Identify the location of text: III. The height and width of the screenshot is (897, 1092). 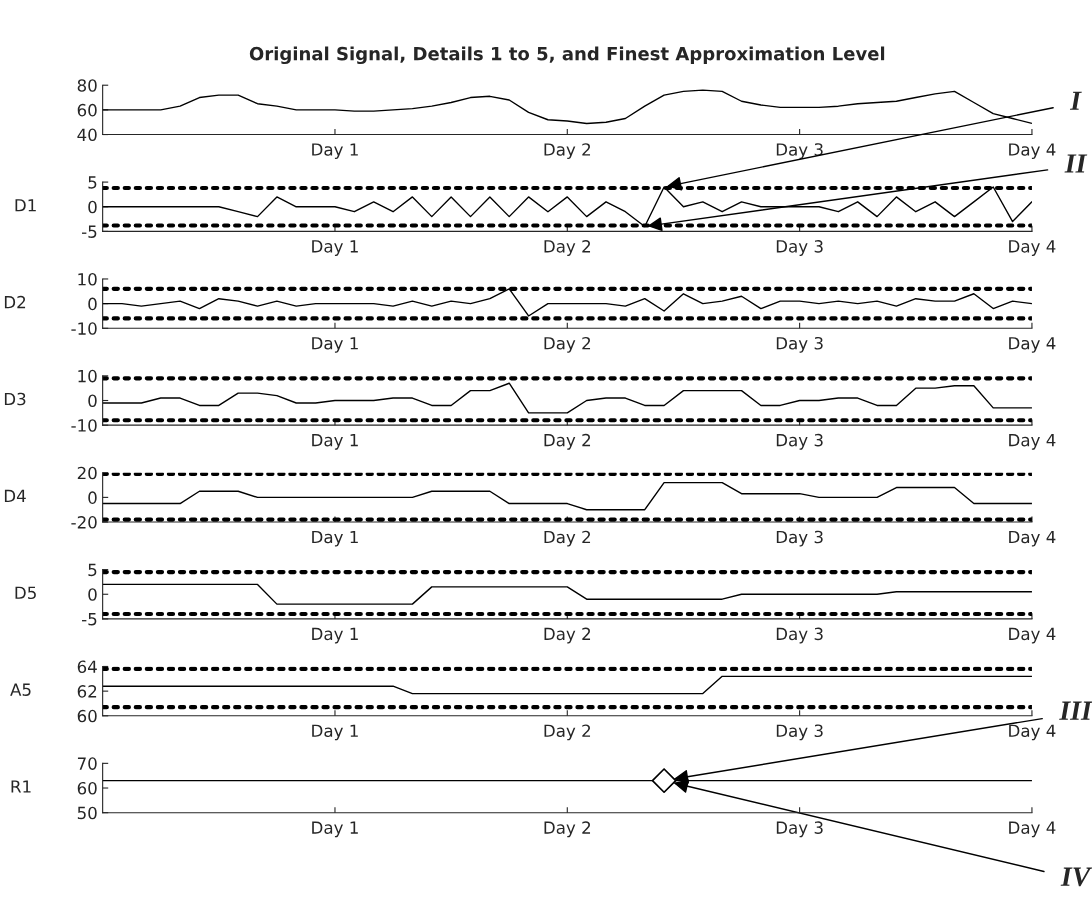
(1075, 710).